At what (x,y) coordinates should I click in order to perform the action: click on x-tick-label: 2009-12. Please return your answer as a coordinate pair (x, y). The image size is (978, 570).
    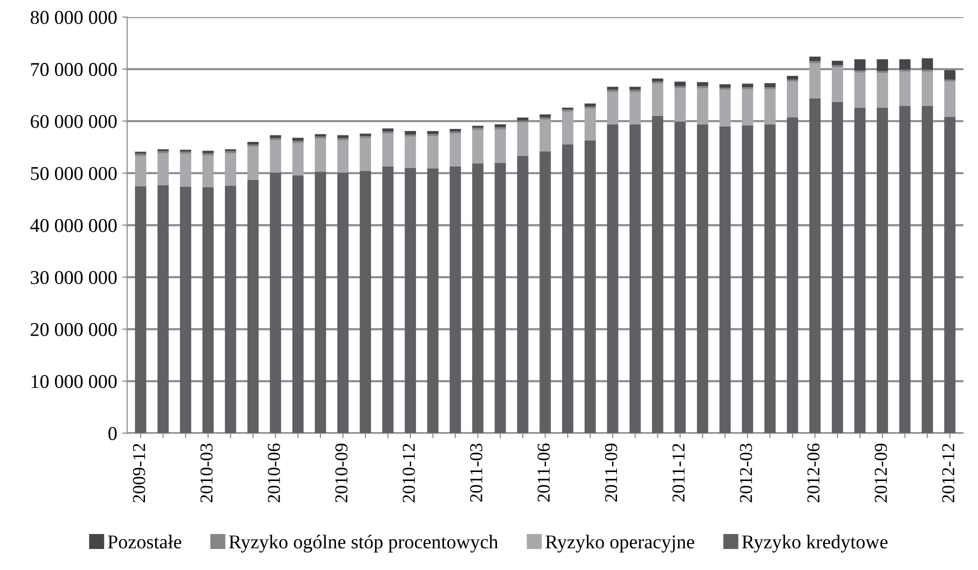
    Looking at the image, I should click on (139, 473).